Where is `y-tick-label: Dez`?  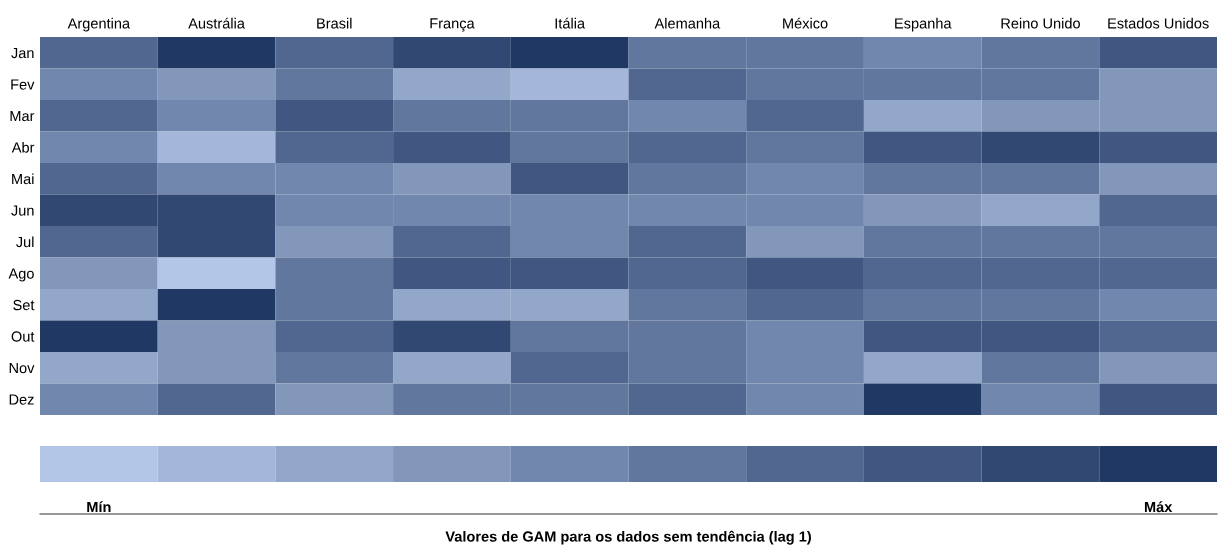
y-tick-label: Dez is located at coordinates (21, 399).